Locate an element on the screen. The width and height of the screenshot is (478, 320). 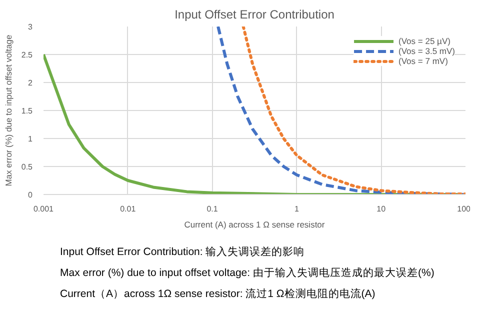
x-tick-label: 0.1 is located at coordinates (212, 209).